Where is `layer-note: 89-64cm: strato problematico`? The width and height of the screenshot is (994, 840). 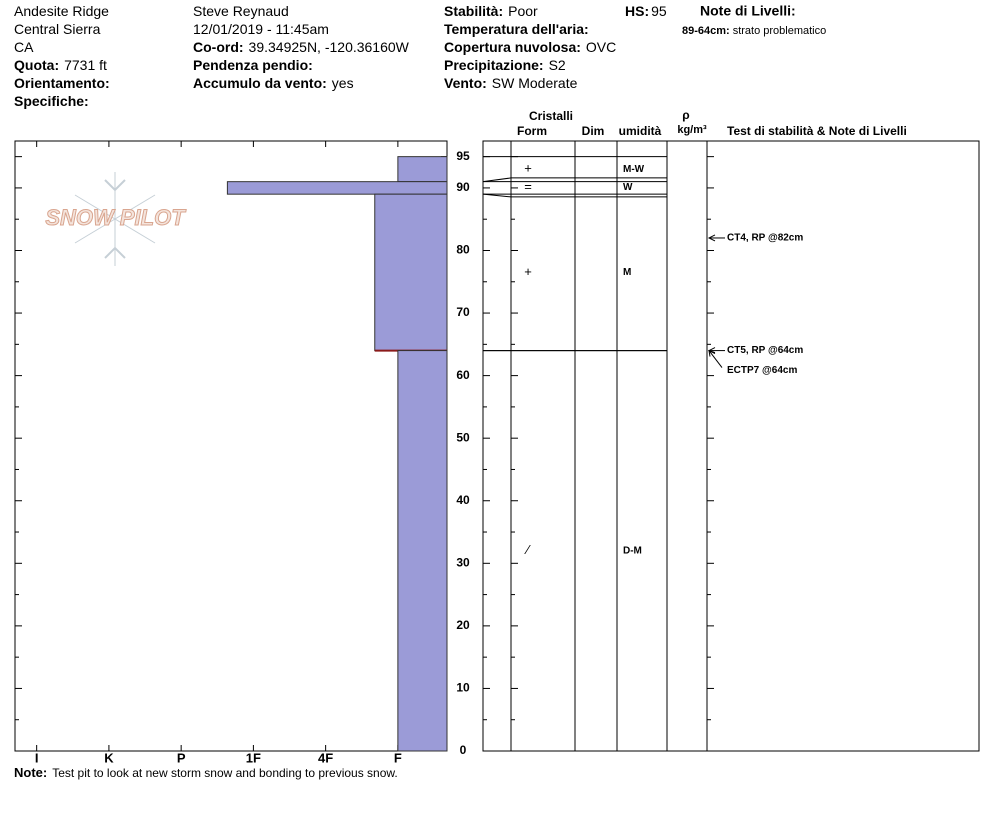 layer-note: 89-64cm: strato problematico is located at coordinates (754, 31).